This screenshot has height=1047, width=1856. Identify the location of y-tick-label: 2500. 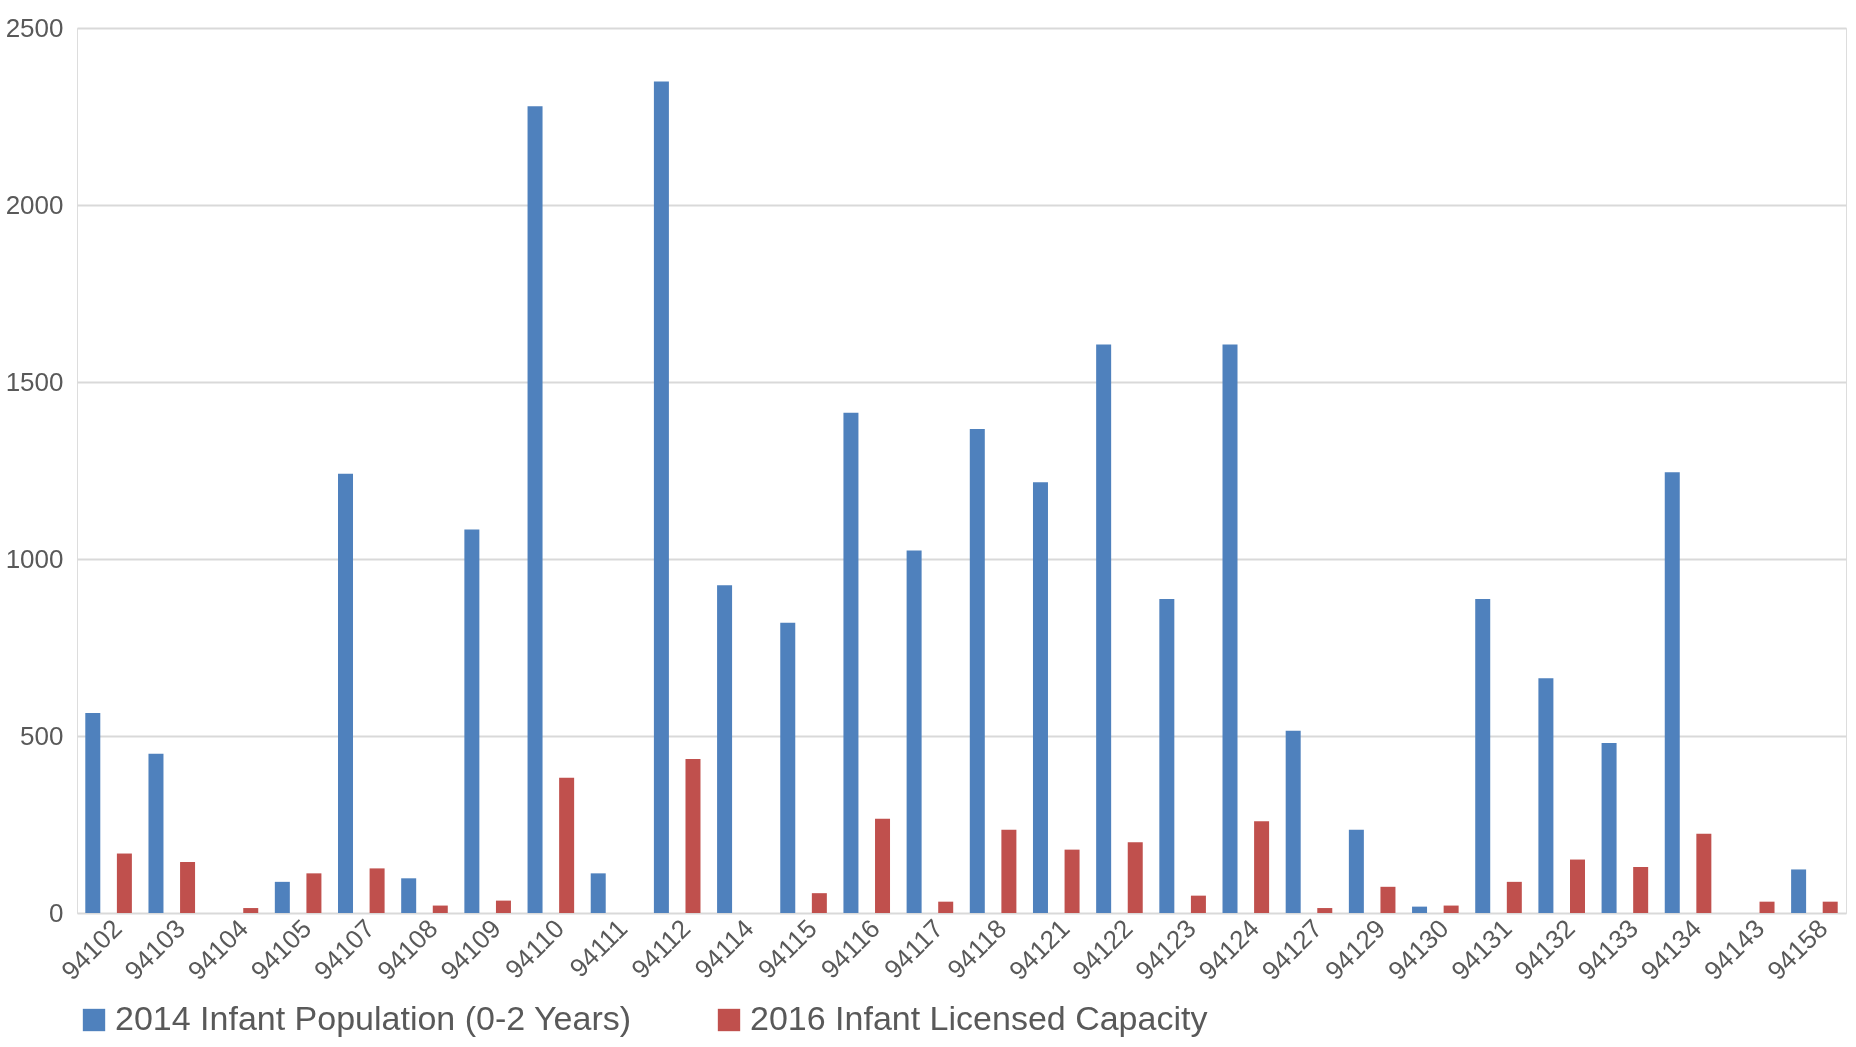
(34, 27).